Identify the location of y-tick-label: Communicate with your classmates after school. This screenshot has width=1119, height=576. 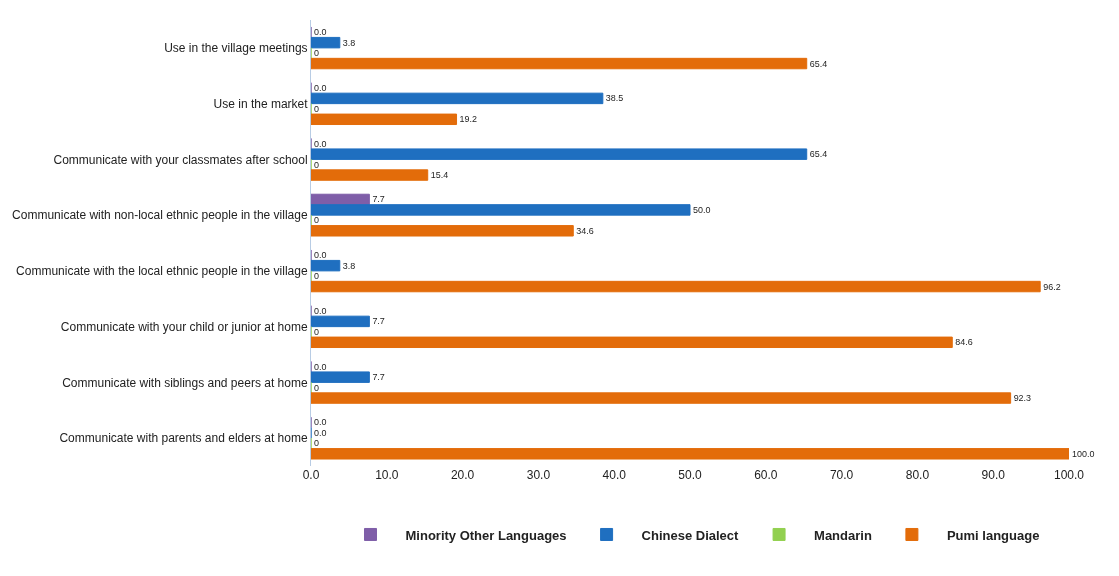
(180, 159).